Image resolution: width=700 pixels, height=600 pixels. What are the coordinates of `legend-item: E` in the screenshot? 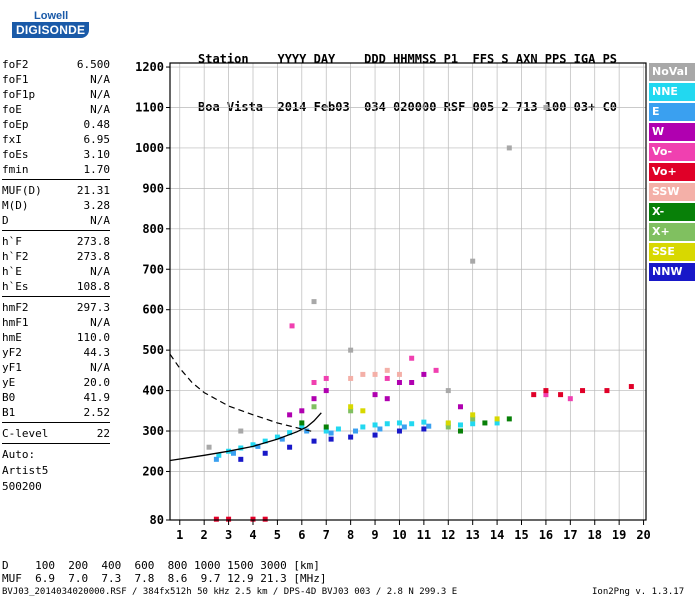 It's located at (672, 112).